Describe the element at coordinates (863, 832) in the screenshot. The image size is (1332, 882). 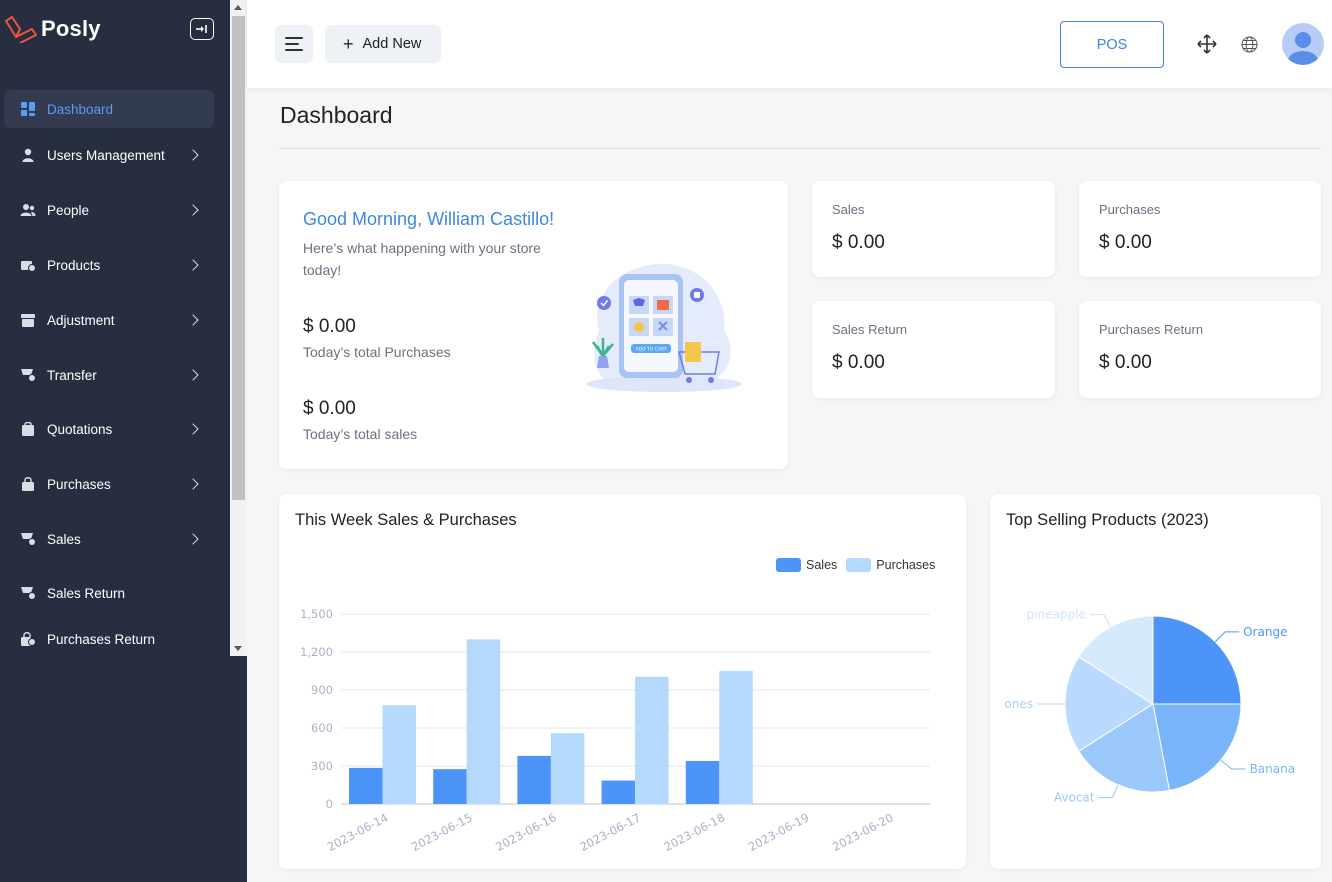
I see `x-tick-label: 2023-06-20` at that location.